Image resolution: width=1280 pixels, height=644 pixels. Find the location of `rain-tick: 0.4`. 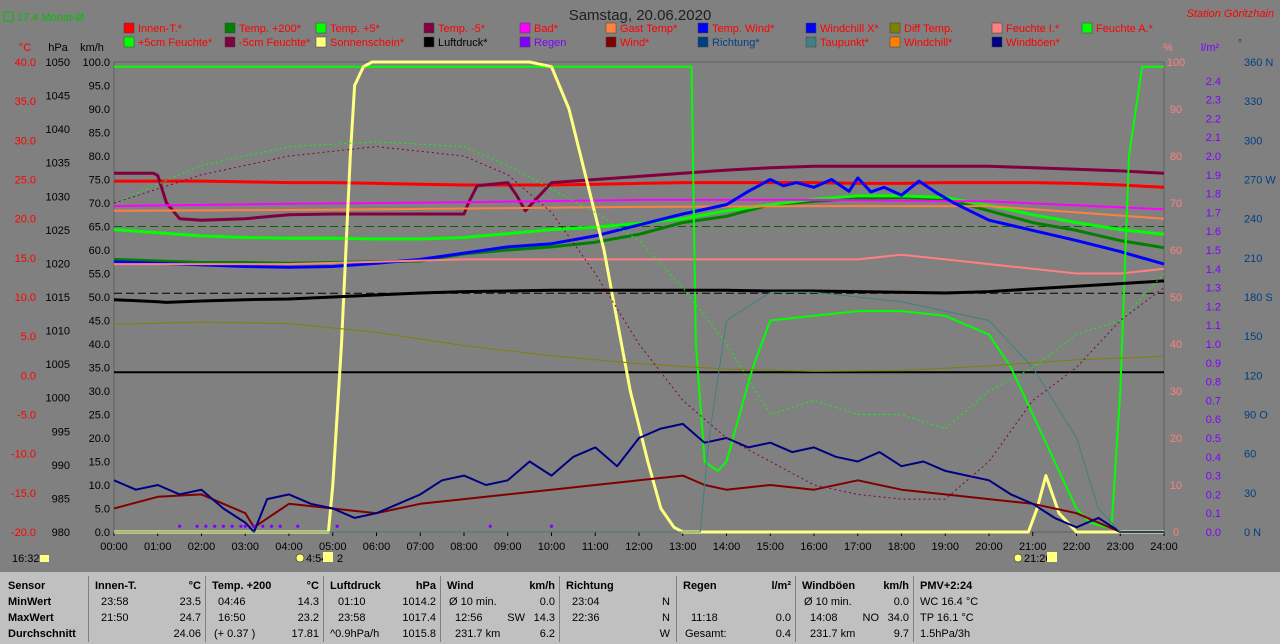

rain-tick: 0.4 is located at coordinates (1213, 458).